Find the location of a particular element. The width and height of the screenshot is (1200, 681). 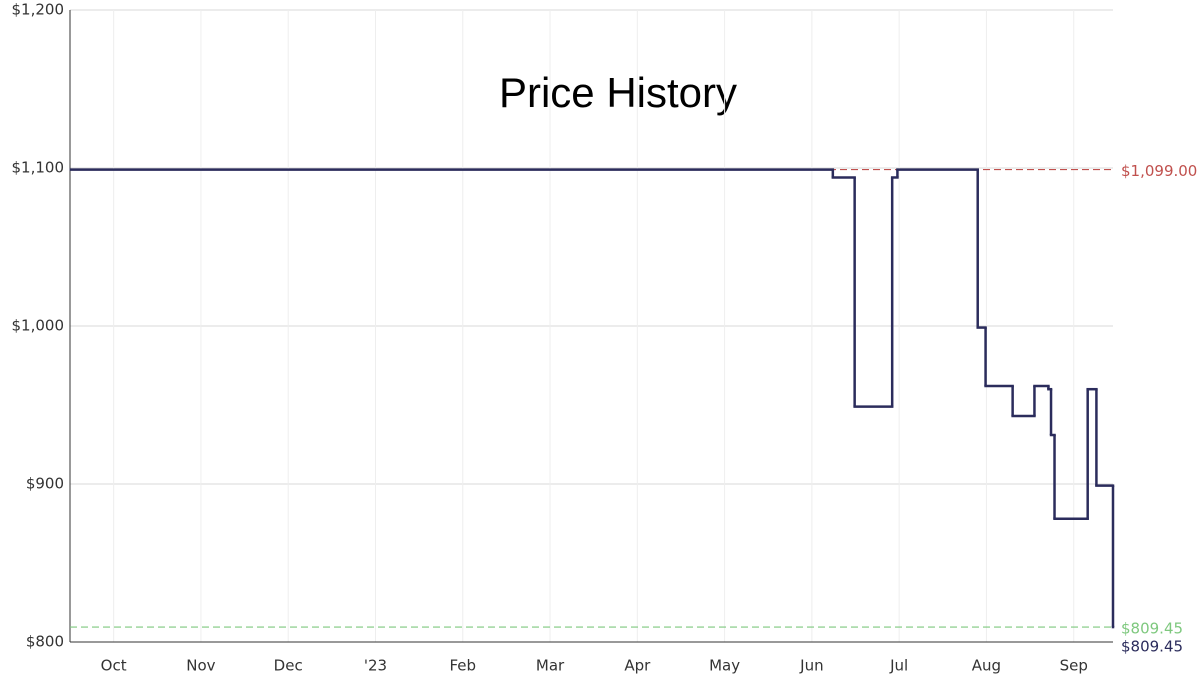

x-tick-label: Jun is located at coordinates (811, 666).